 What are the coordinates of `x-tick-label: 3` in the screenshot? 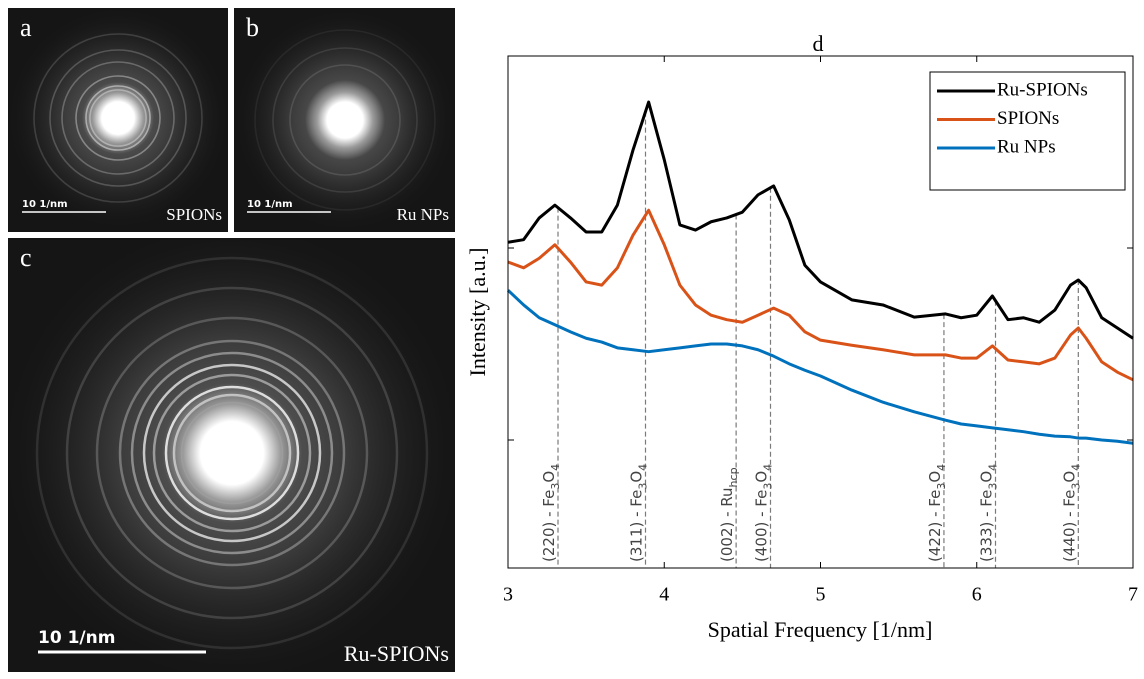 It's located at (508, 595).